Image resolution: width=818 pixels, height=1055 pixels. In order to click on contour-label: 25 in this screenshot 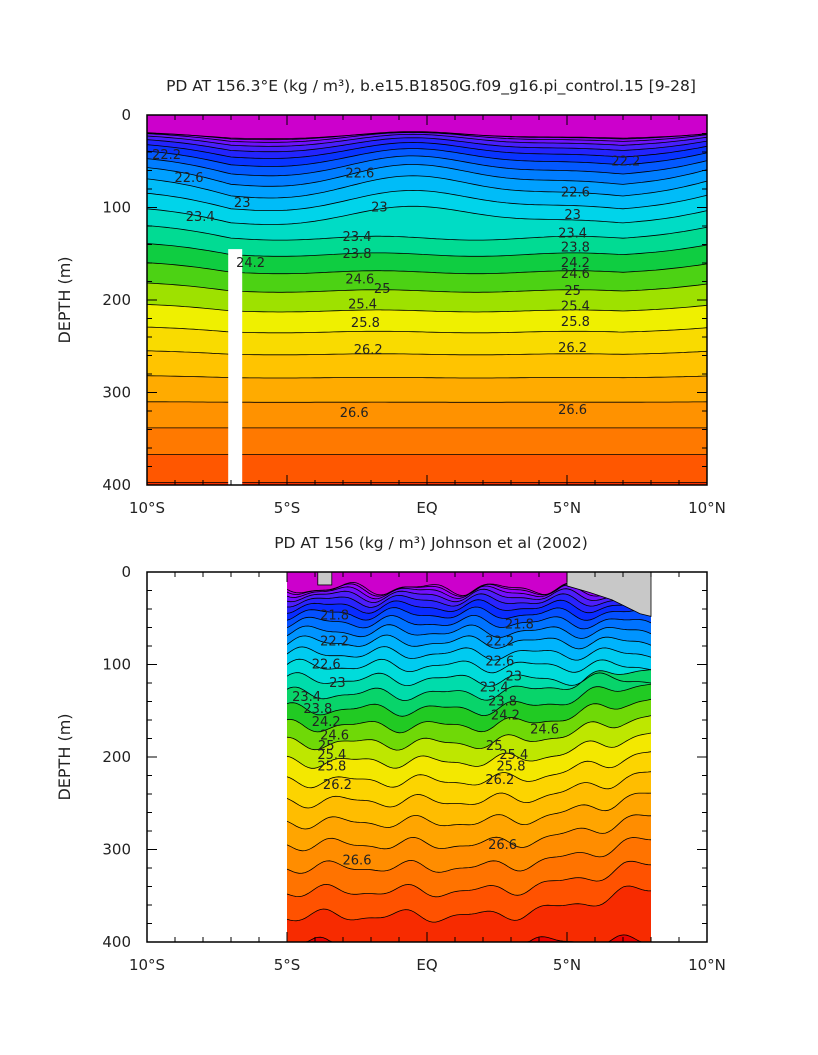, I will do `click(382, 289)`.